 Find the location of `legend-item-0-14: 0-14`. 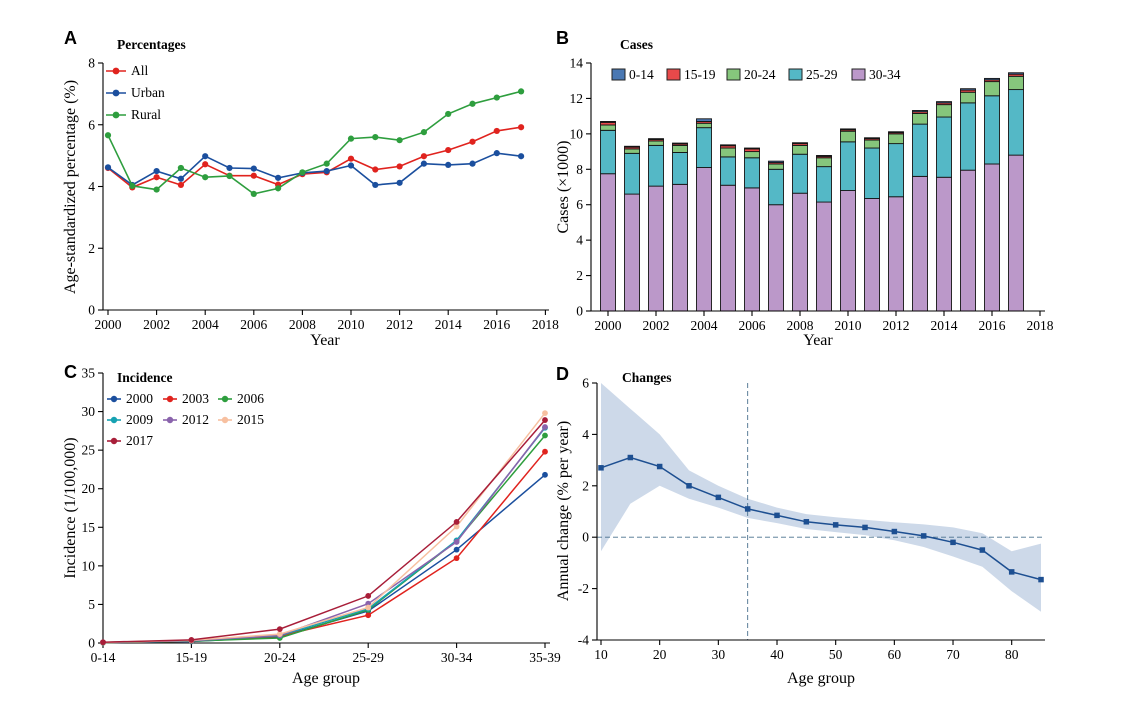

legend-item-0-14: 0-14 is located at coordinates (632, 74).